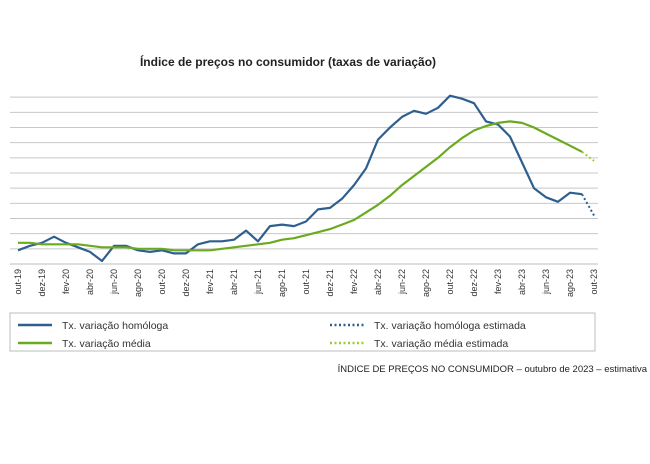 This screenshot has height=464, width=650. Describe the element at coordinates (498, 281) in the screenshot. I see `x-tick-label: fev-23` at that location.